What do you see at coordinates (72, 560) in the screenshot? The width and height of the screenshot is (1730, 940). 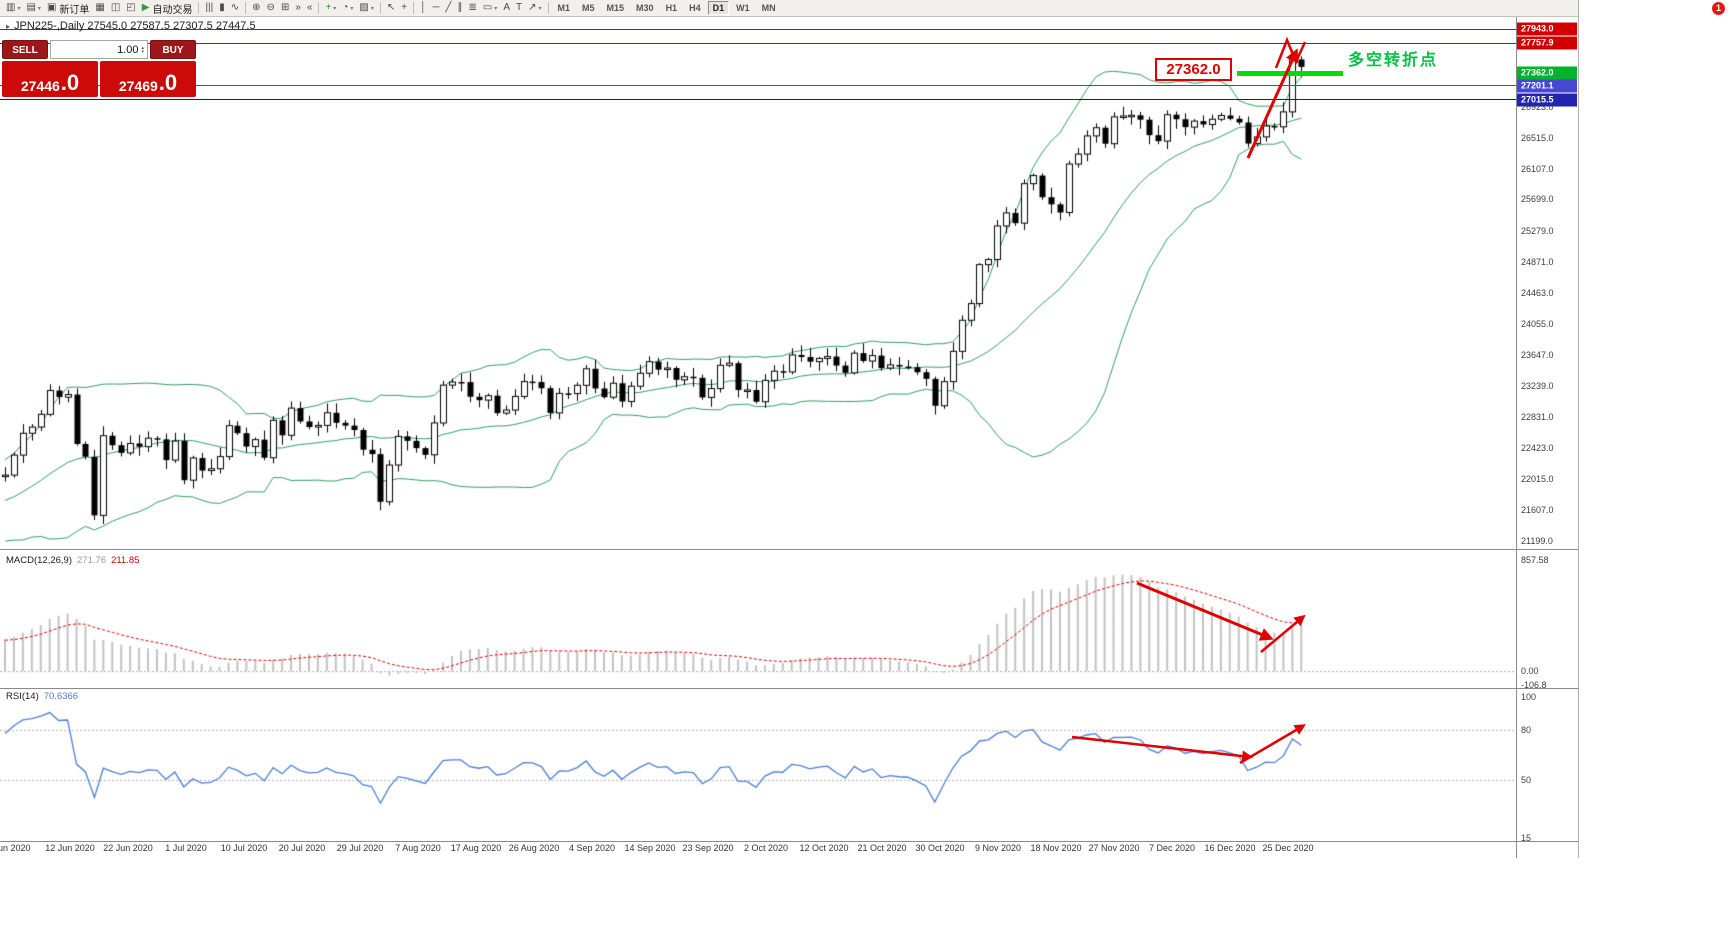 I see `macd-indicator-label: MACD(12,26,9) 271.76 211.85` at bounding box center [72, 560].